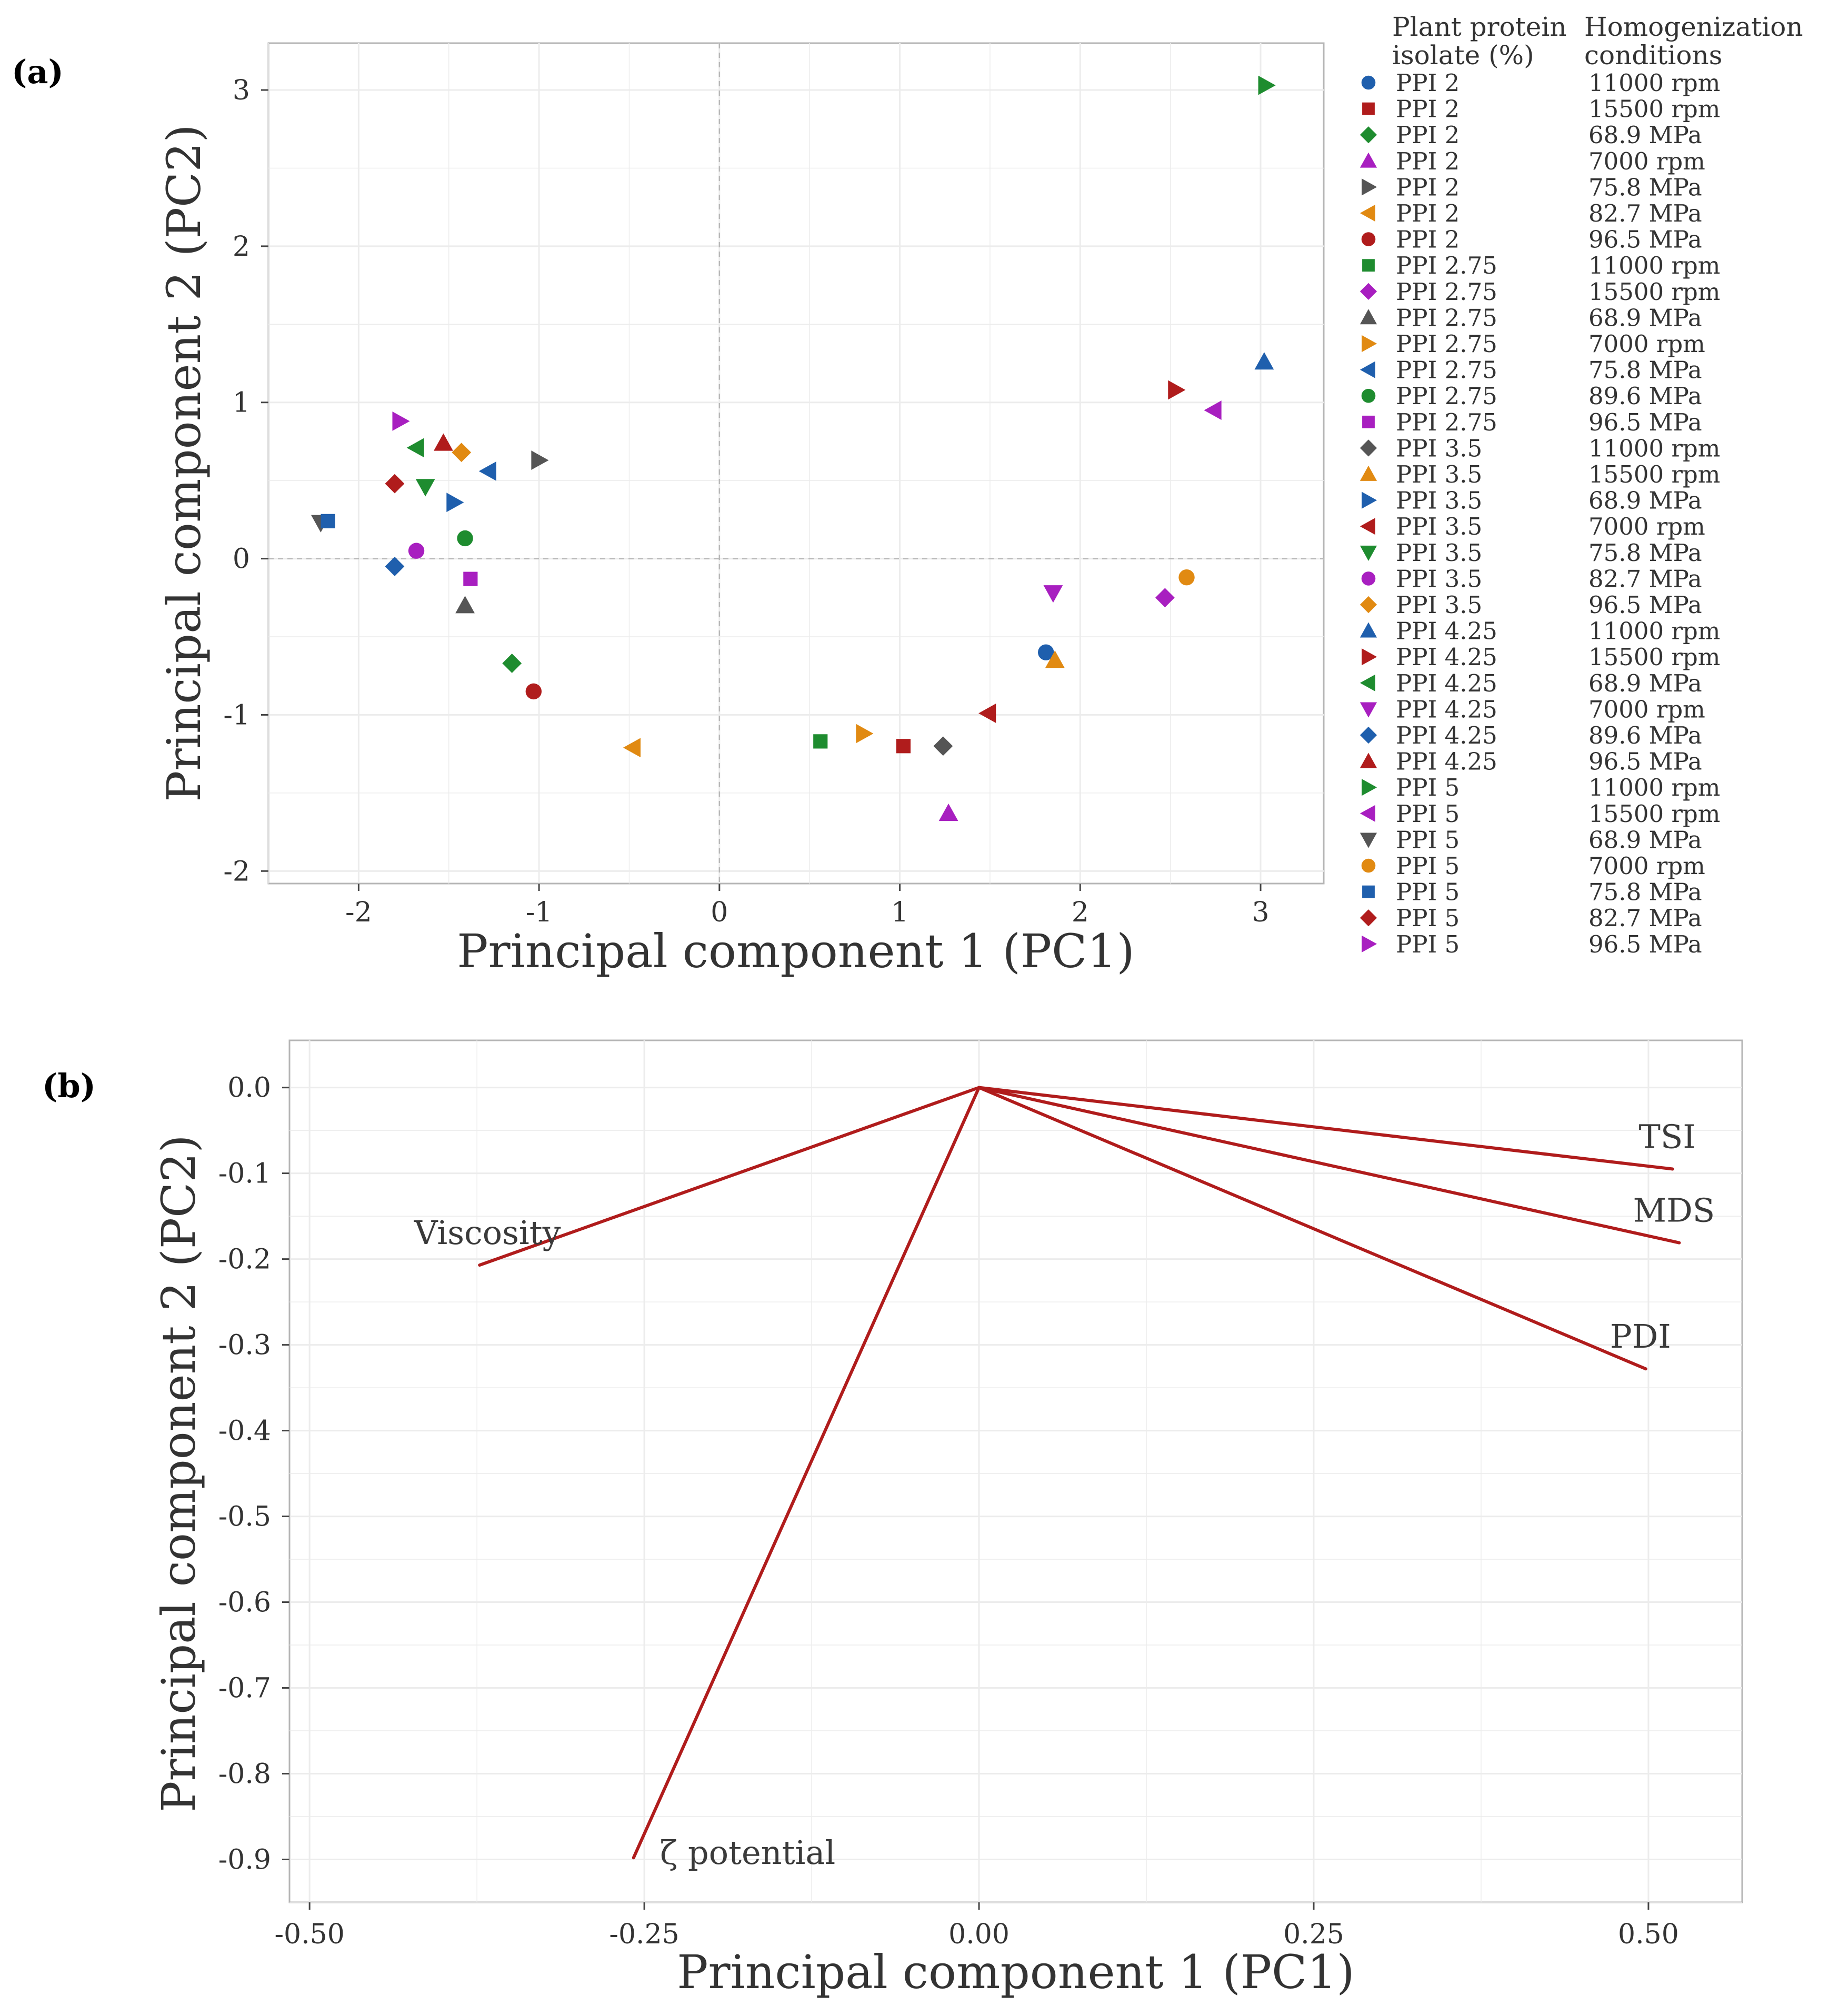 The height and width of the screenshot is (2016, 1829). Describe the element at coordinates (244, 1603) in the screenshot. I see `y-tick-label: -0.6` at that location.